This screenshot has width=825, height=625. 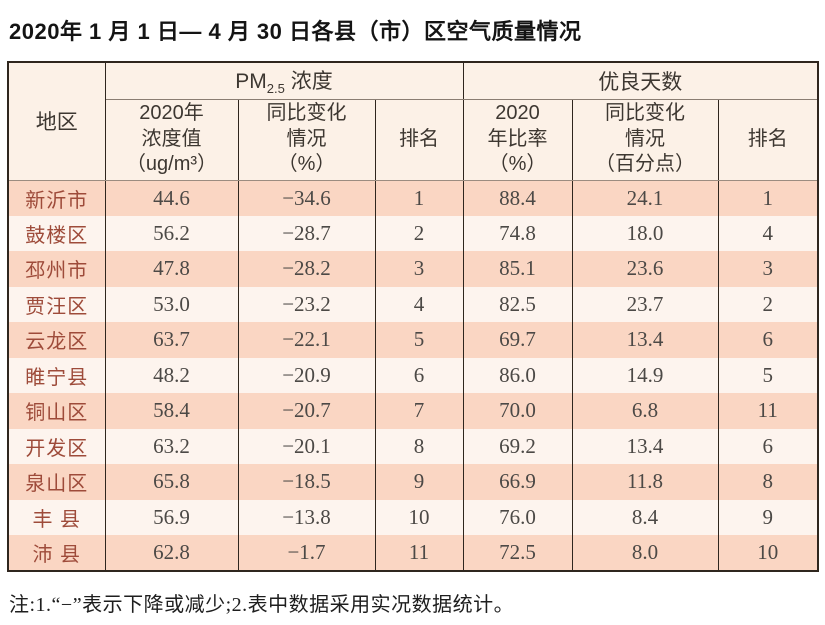 I want to click on value-cell: −13.8, so click(x=306, y=517).